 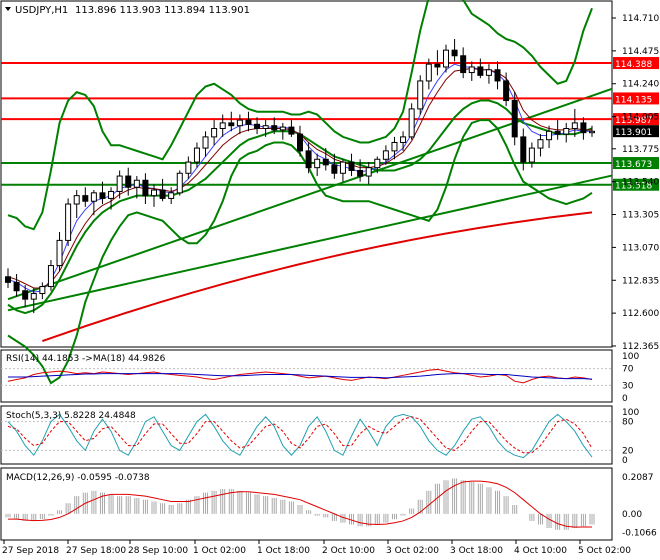 What do you see at coordinates (639, 534) in the screenshot?
I see `macd-tick-label: -0.1066` at bounding box center [639, 534].